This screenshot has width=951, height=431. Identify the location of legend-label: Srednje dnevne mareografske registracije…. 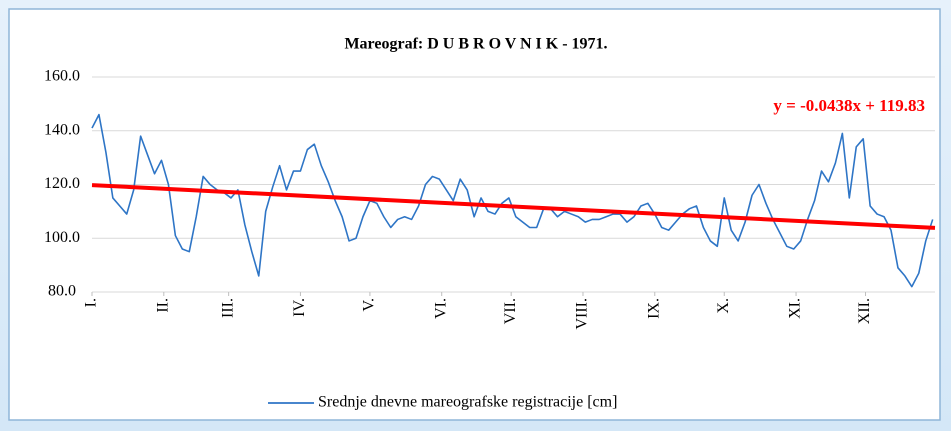
(467, 402).